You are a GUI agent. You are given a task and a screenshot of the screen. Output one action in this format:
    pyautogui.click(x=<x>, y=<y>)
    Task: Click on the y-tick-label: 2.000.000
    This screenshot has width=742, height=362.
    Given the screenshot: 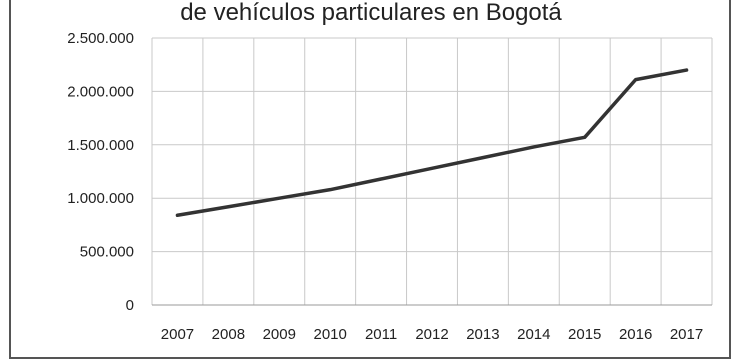 What is the action you would take?
    pyautogui.click(x=100, y=91)
    